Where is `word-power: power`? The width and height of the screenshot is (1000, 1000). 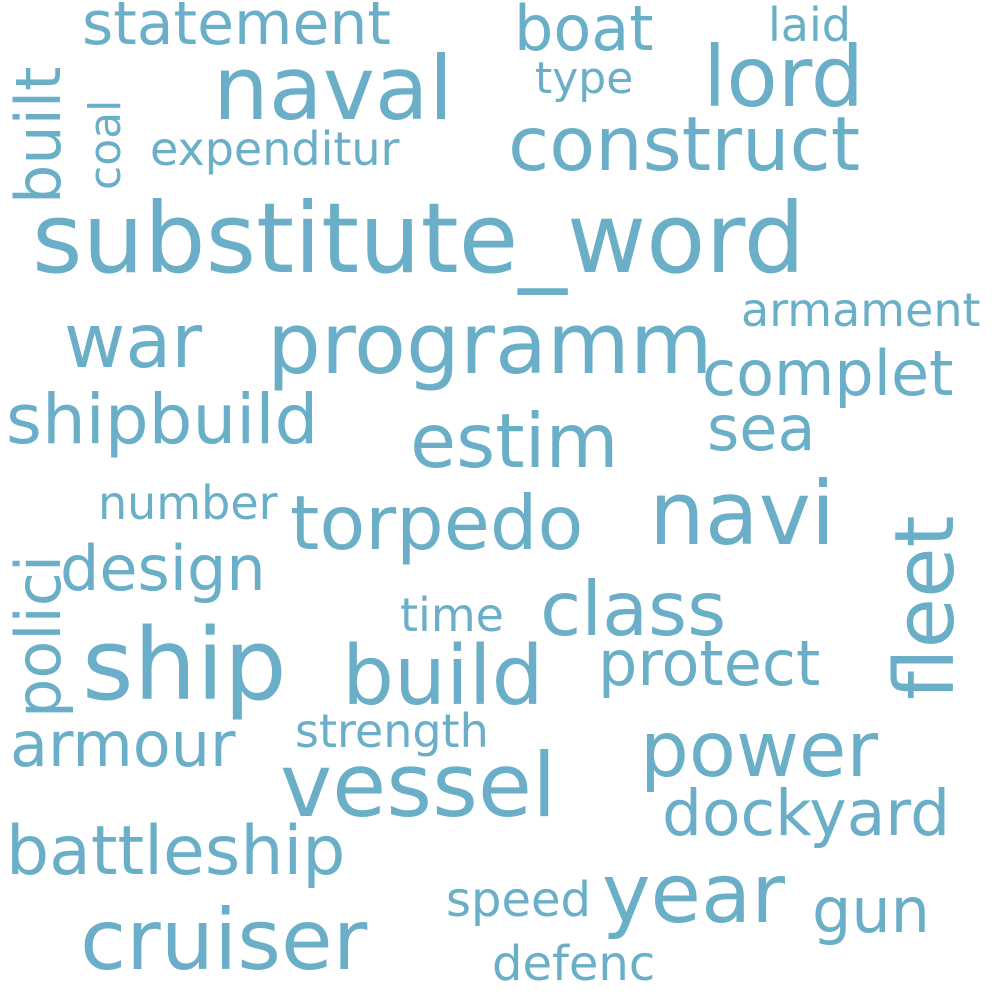
word-power: power is located at coordinates (759, 750).